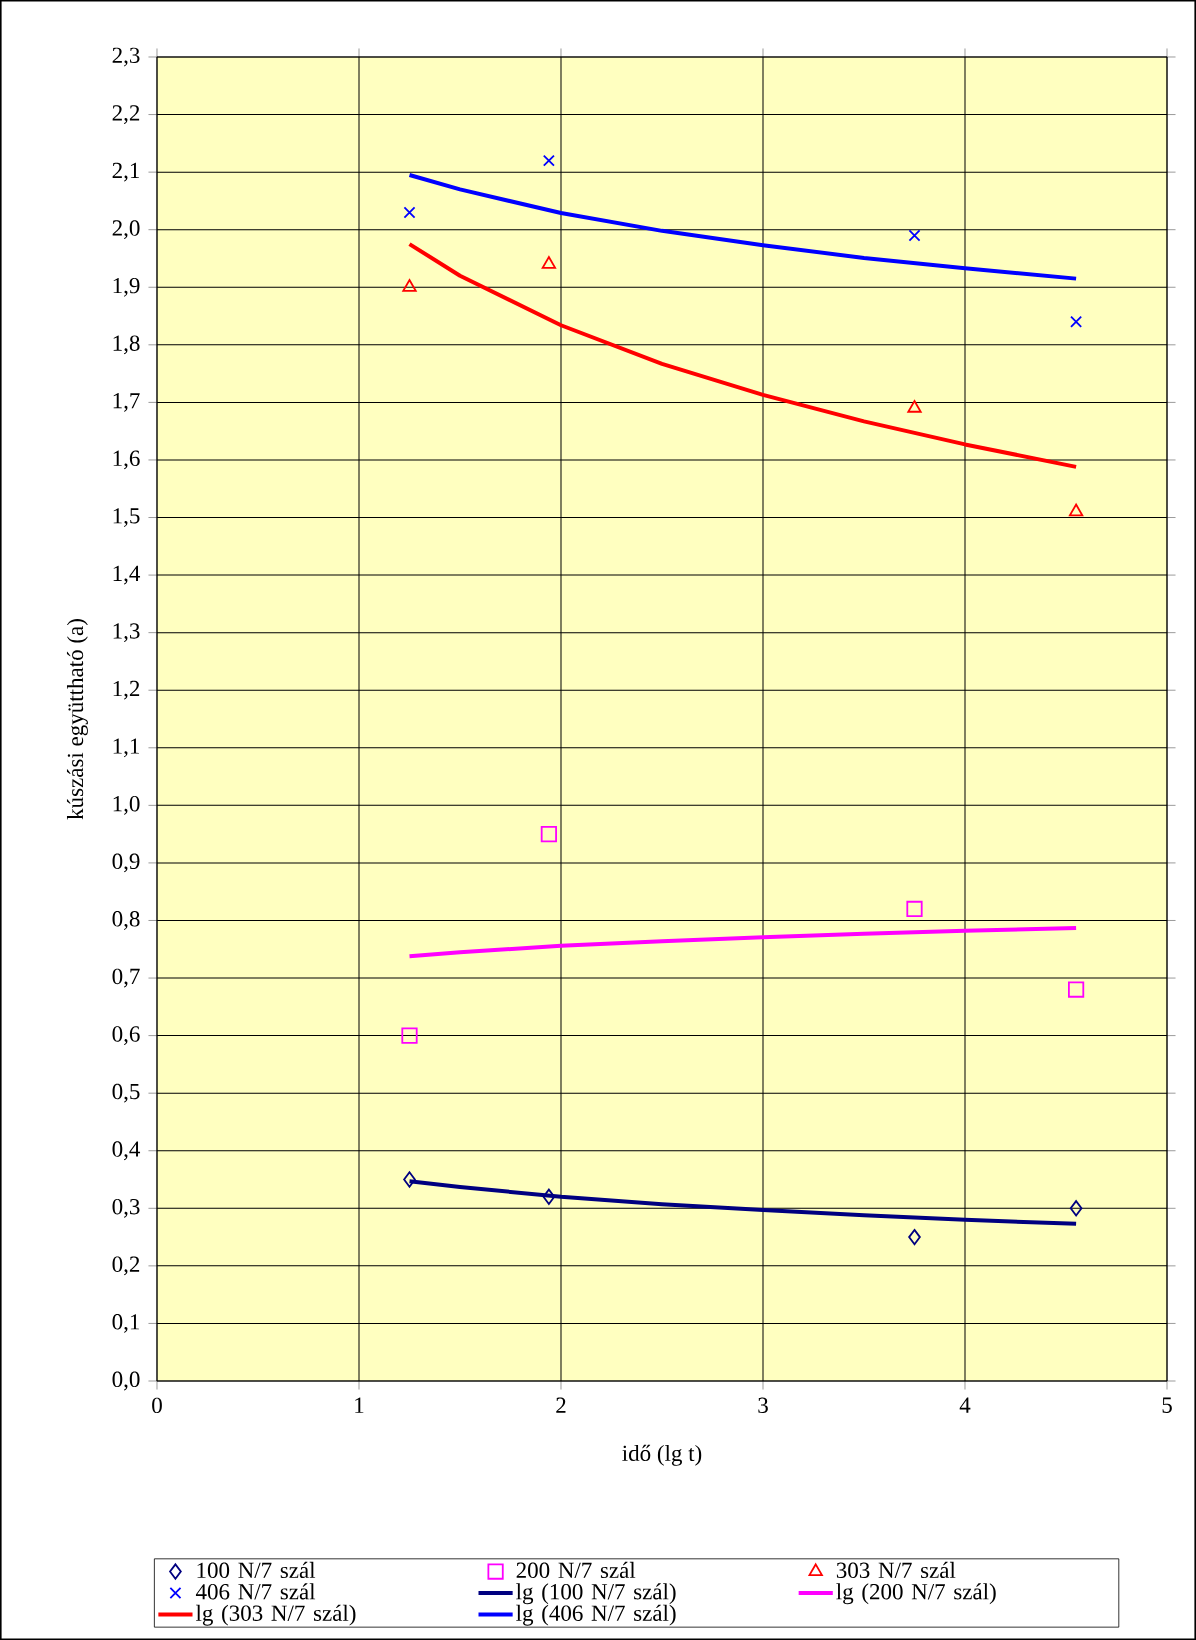  What do you see at coordinates (126, 748) in the screenshot?
I see `y-tick-label: 1,1` at bounding box center [126, 748].